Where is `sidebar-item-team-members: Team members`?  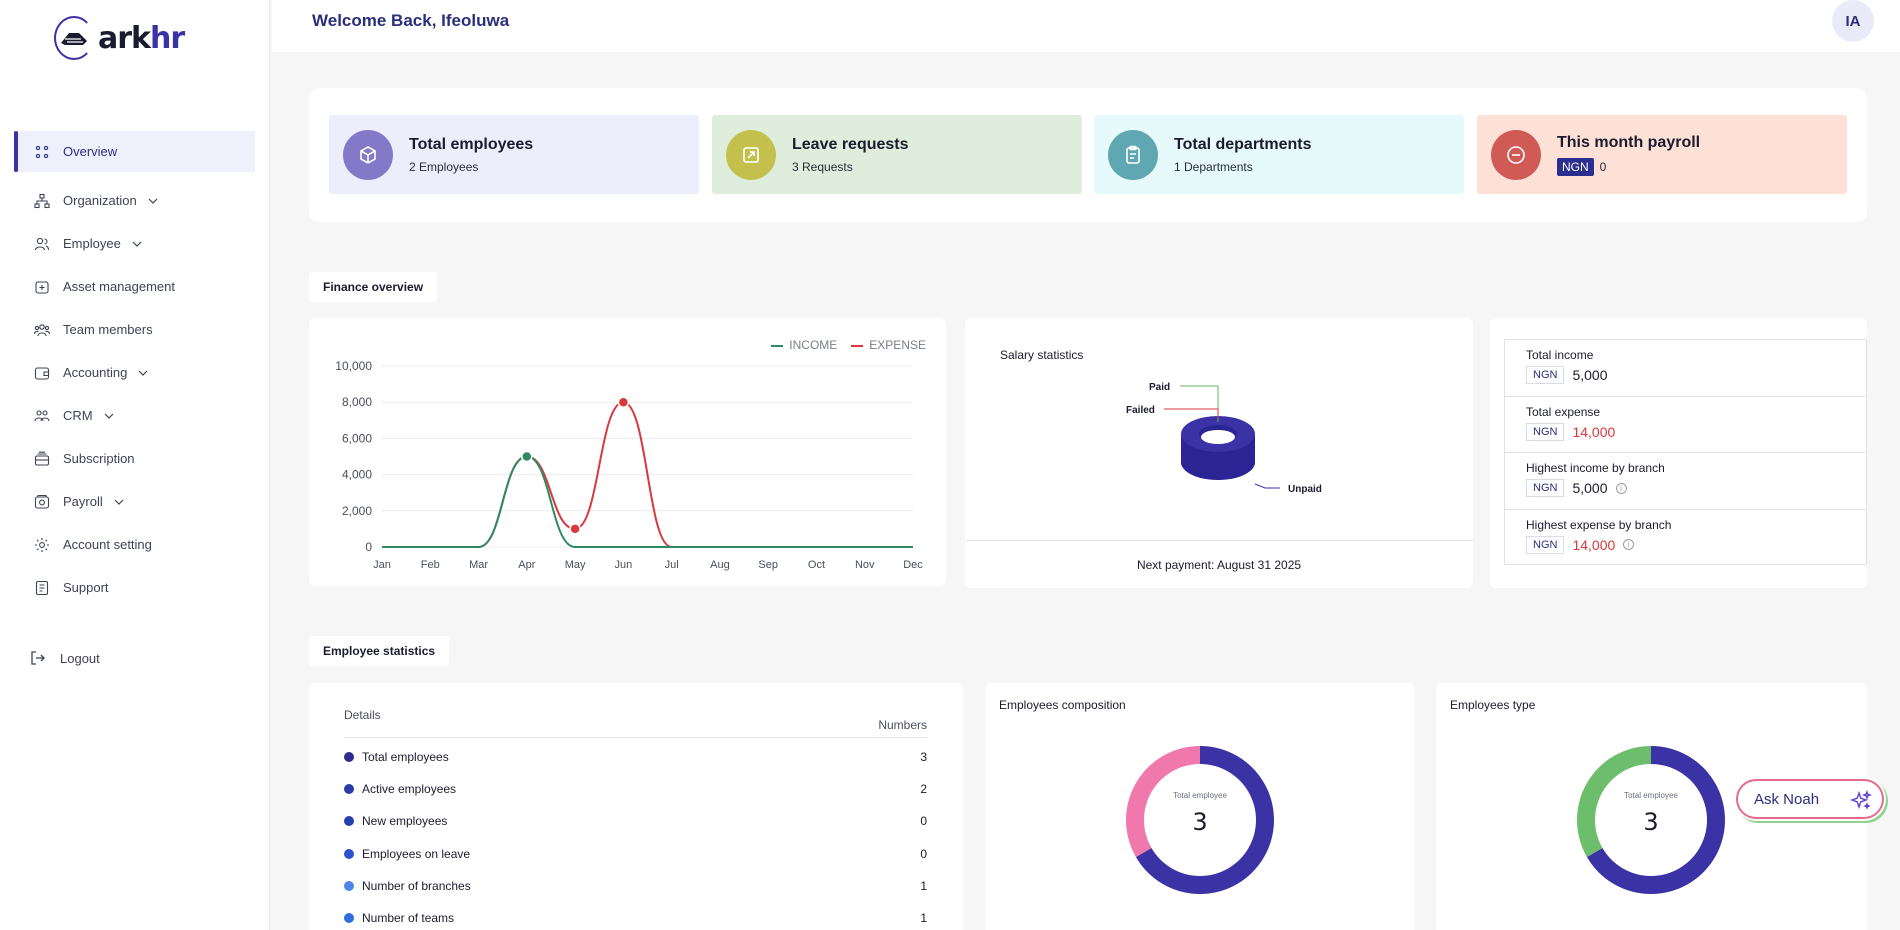
sidebar-item-team-members: Team members is located at coordinates (134, 329).